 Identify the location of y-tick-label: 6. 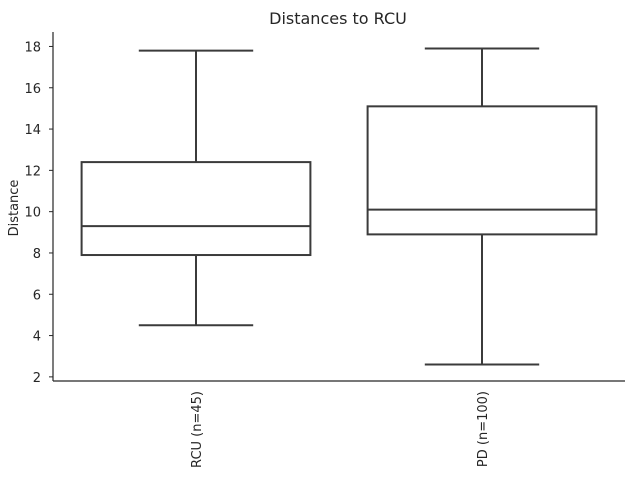
(37, 295).